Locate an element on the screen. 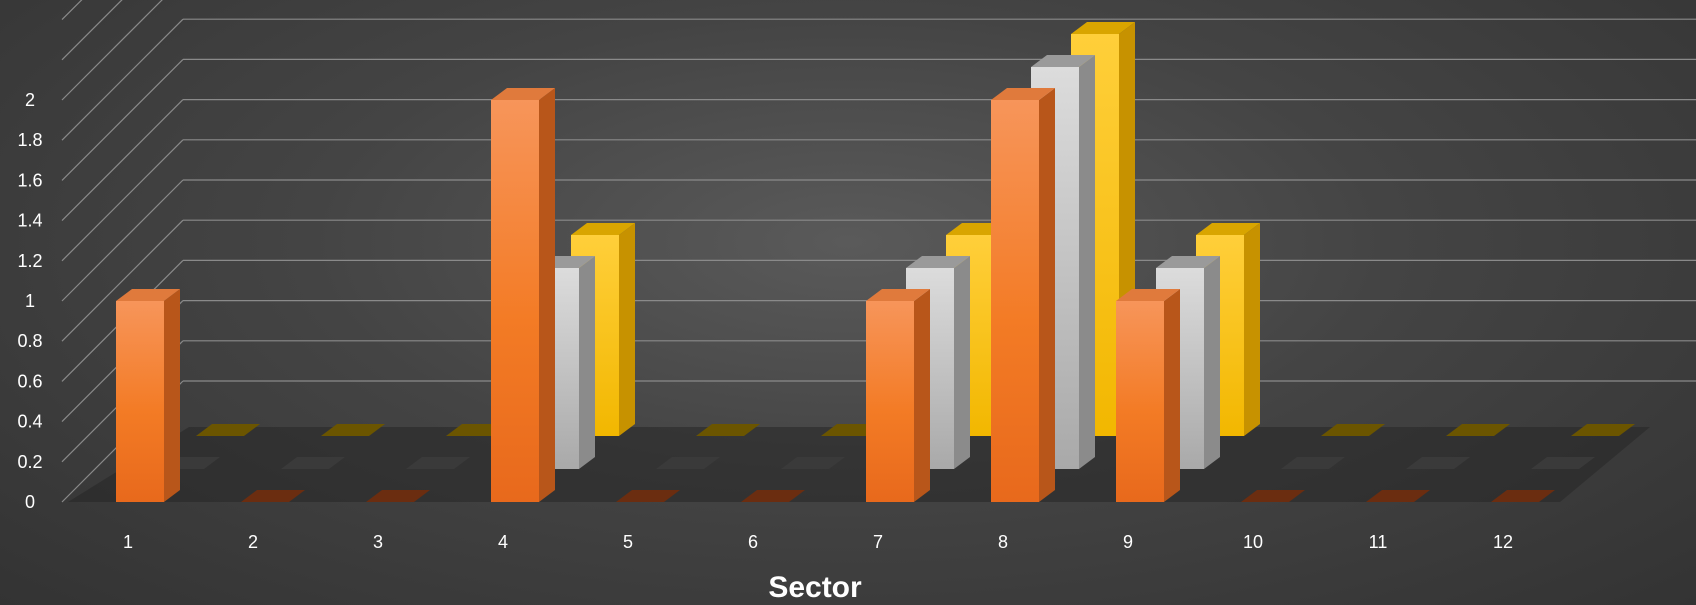 This screenshot has height=605, width=1696. x-tick-label: 11 is located at coordinates (1378, 542).